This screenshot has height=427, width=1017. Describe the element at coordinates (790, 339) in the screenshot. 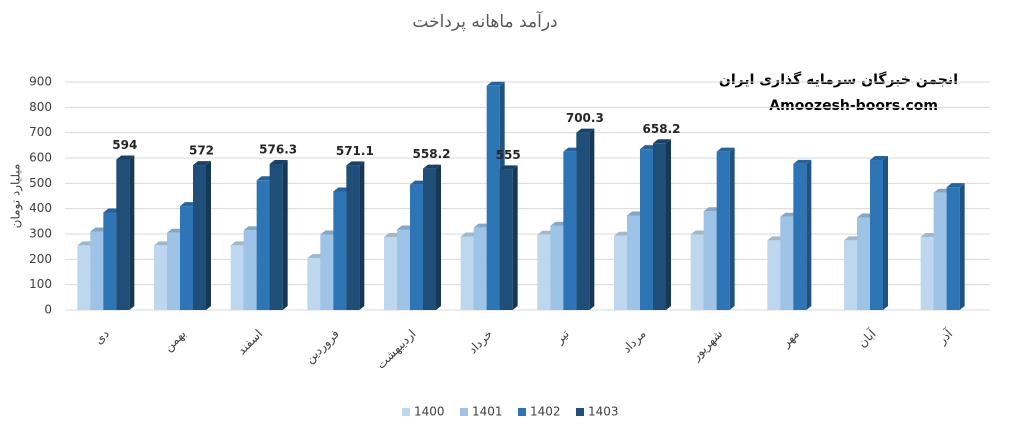

I see `x-tick-label: مهر` at that location.